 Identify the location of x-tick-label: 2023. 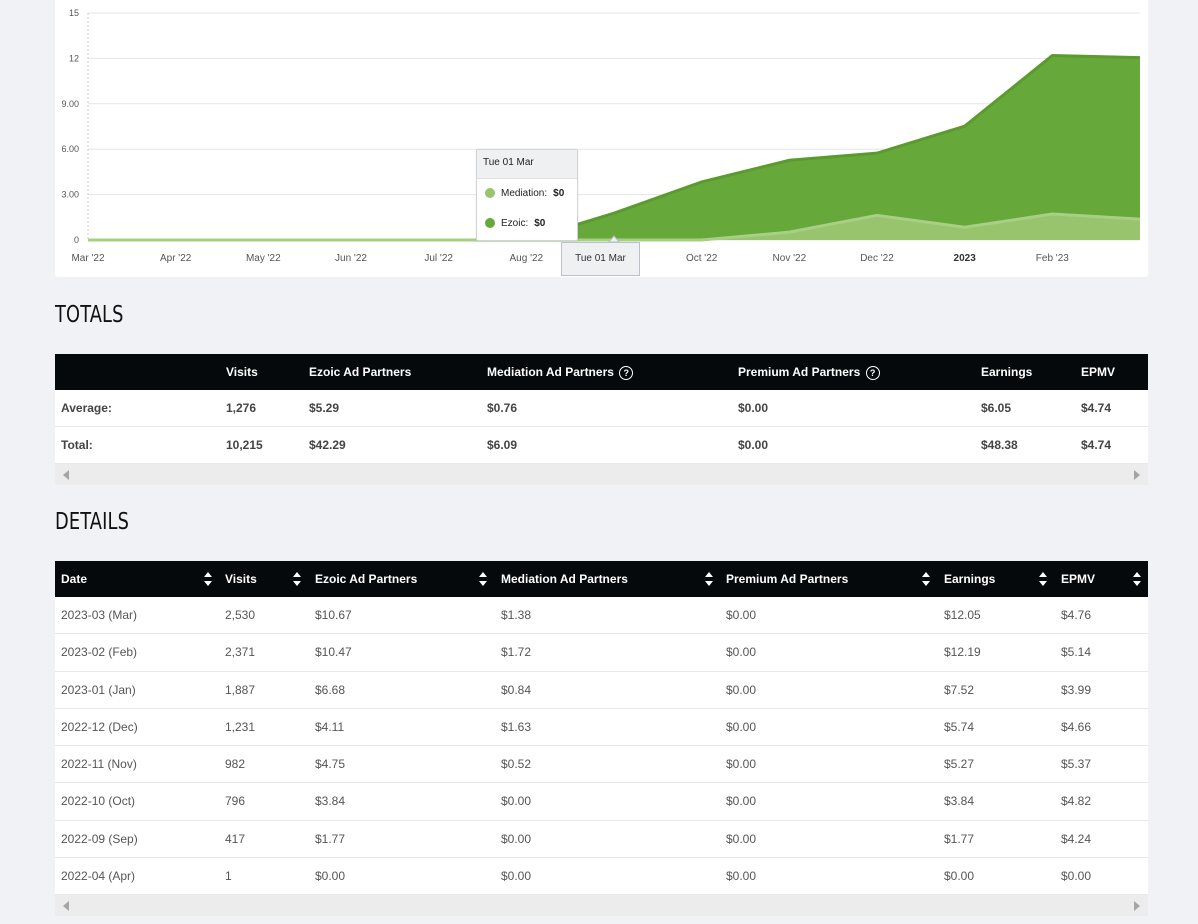
(965, 258).